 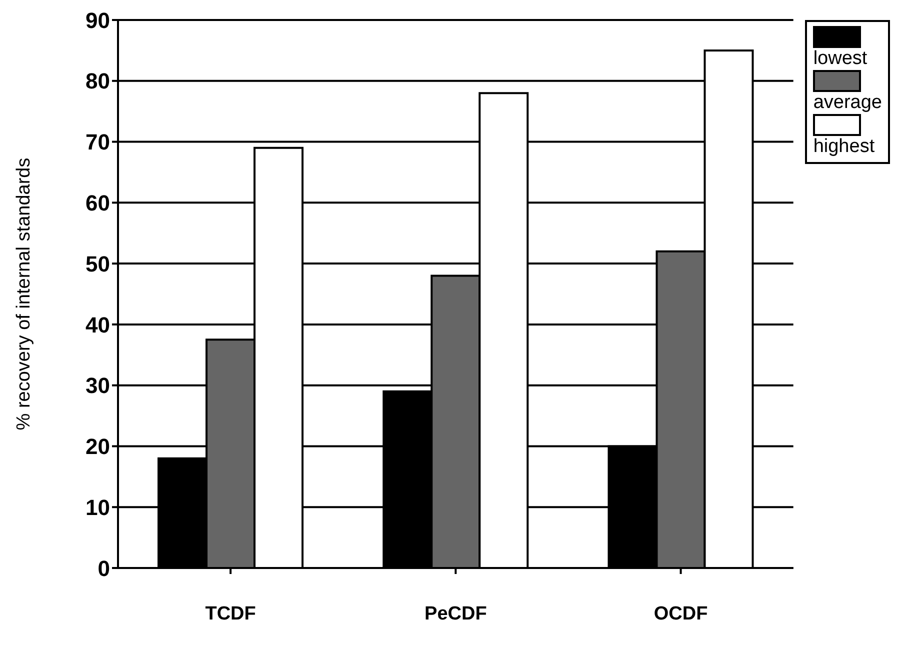 I want to click on y-tick-label: 80, so click(x=98, y=81).